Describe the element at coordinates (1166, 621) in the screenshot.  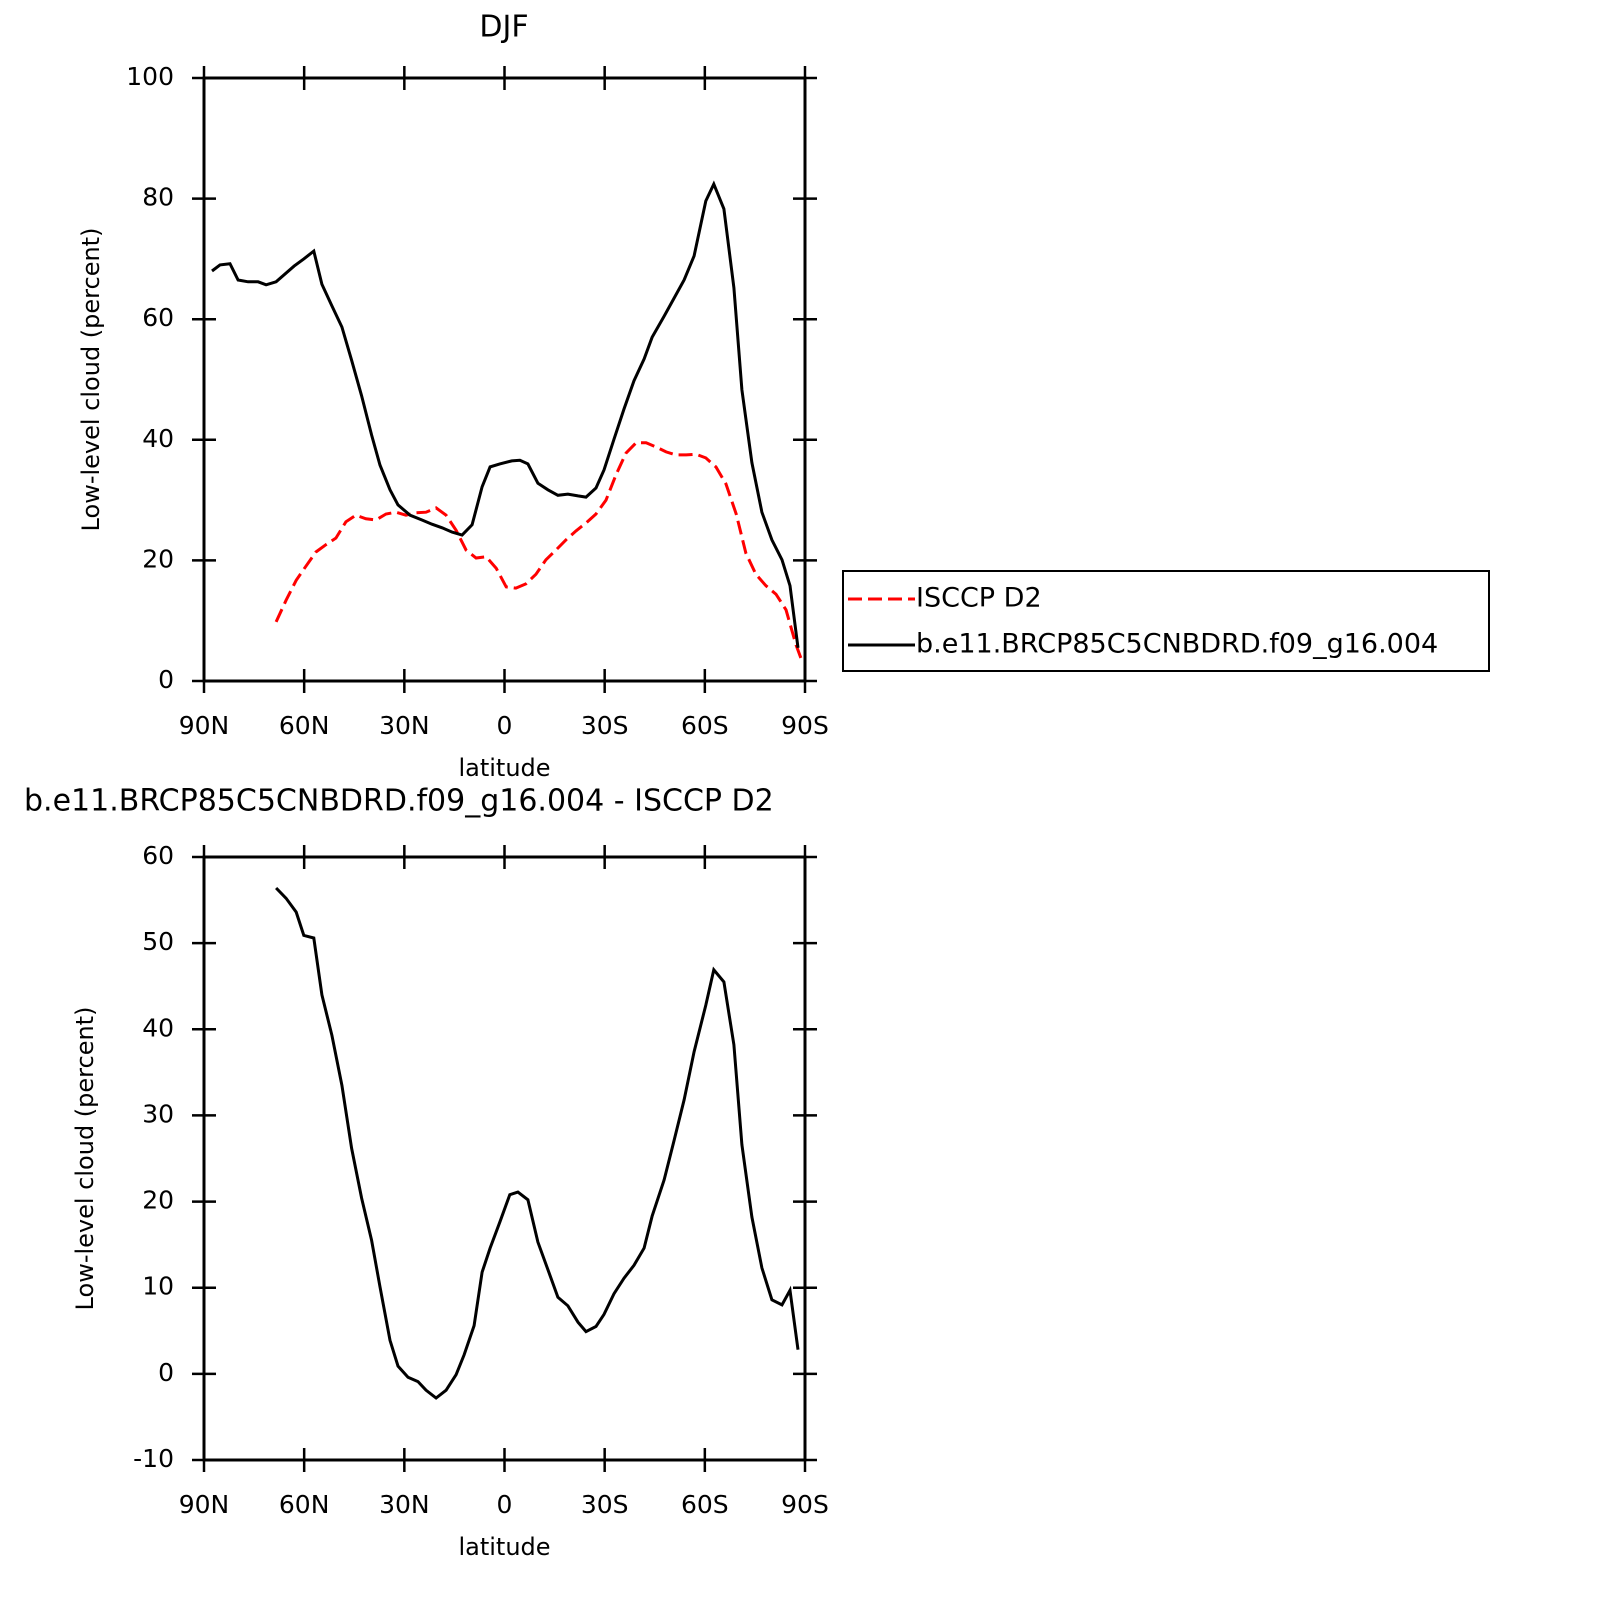
I see `legend-box` at that location.